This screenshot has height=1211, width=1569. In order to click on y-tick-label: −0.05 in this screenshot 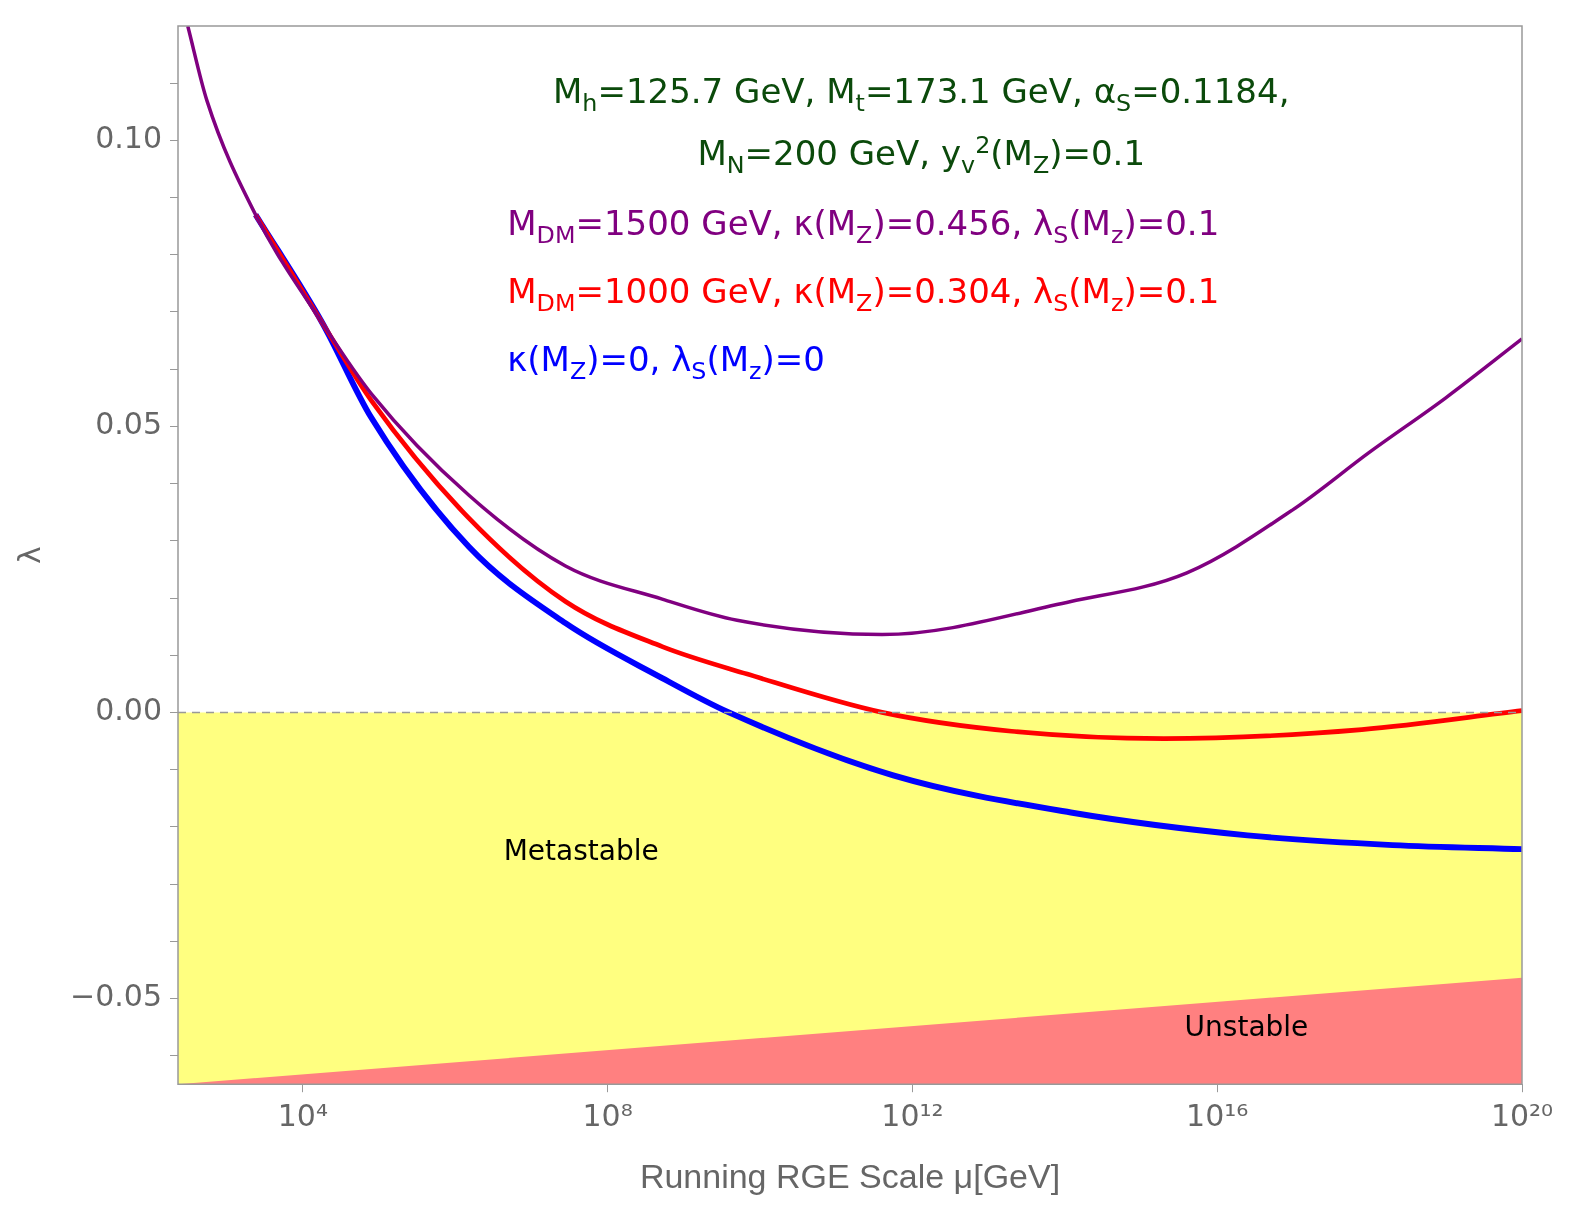, I will do `click(116, 996)`.